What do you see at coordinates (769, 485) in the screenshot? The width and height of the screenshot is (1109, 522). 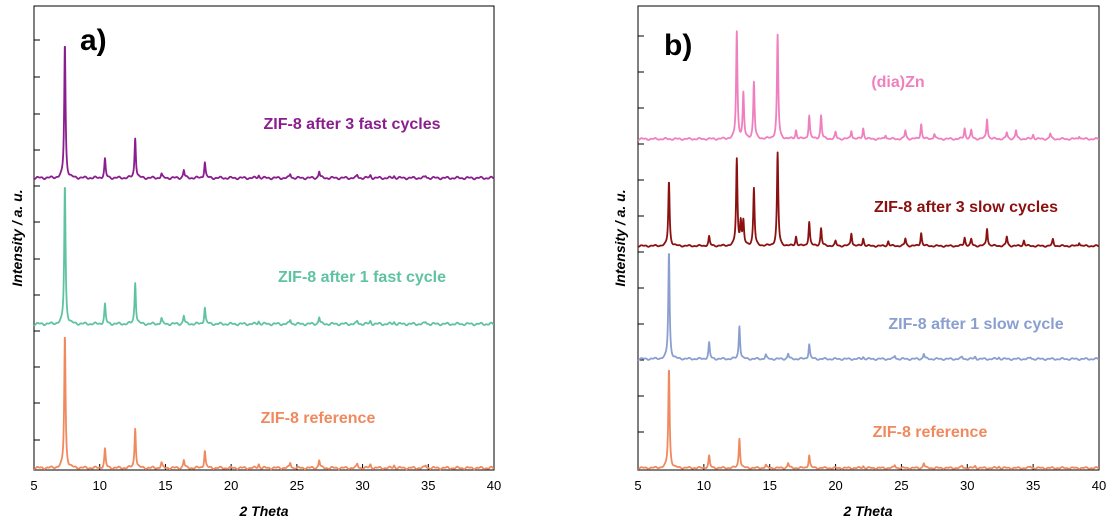 I see `panel-b-xtick-label-2: 15` at bounding box center [769, 485].